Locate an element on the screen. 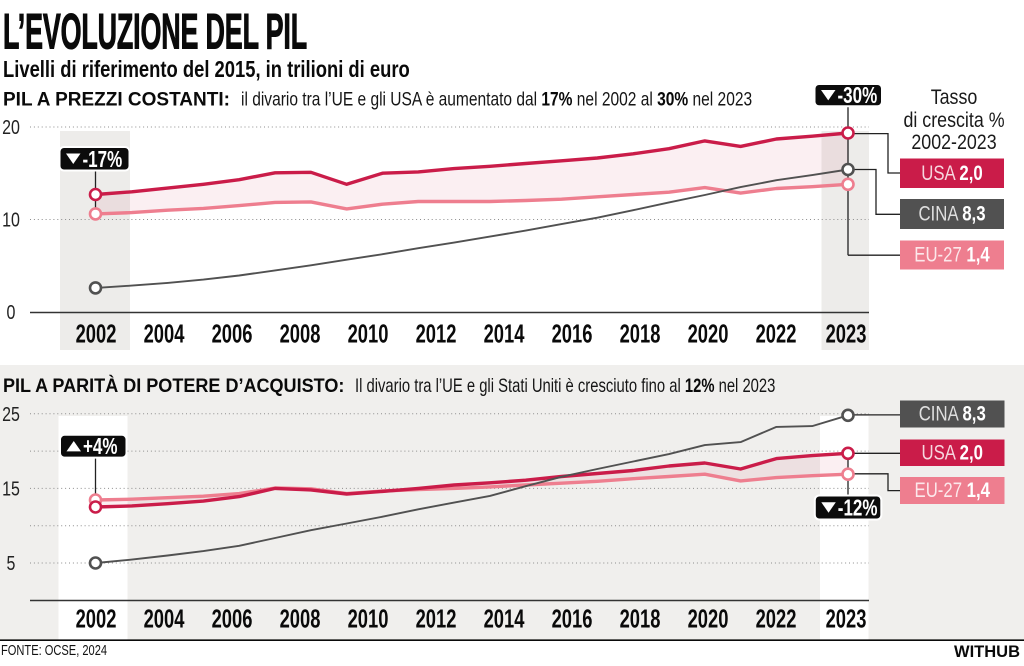 The height and width of the screenshot is (666, 1024). svg-text: 2002-2023 is located at coordinates (953, 143).